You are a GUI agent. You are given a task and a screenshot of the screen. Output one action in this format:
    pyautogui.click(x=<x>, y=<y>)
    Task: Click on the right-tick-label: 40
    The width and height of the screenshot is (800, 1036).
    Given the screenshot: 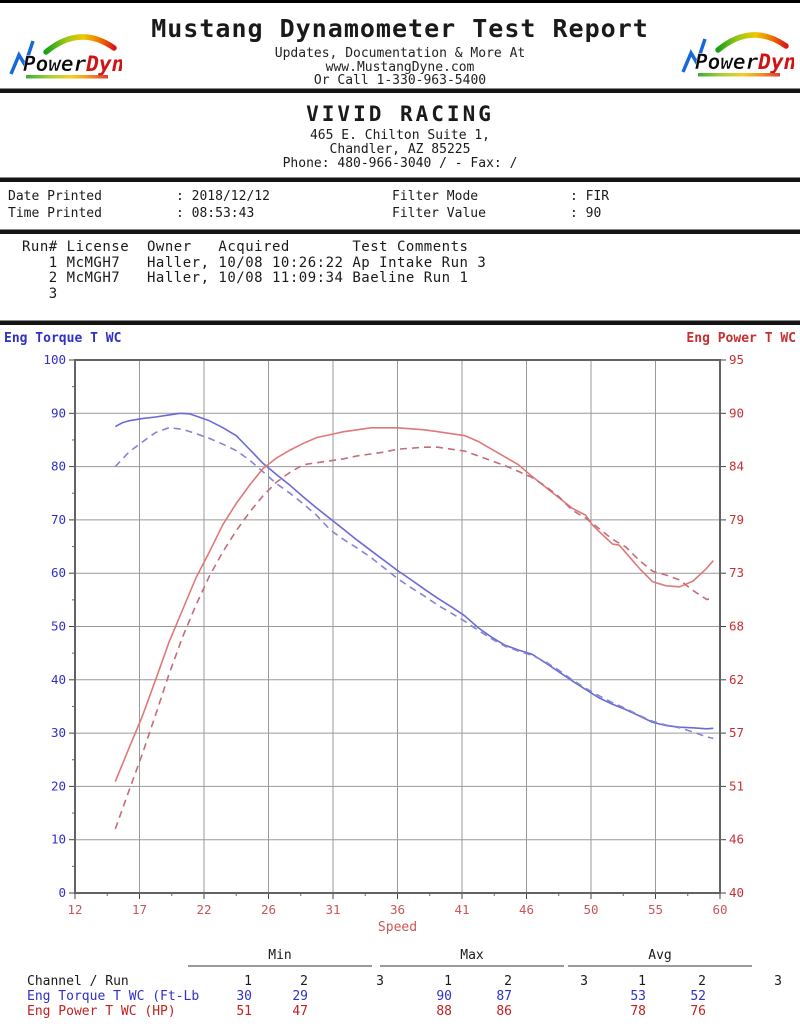 What is the action you would take?
    pyautogui.click(x=736, y=892)
    